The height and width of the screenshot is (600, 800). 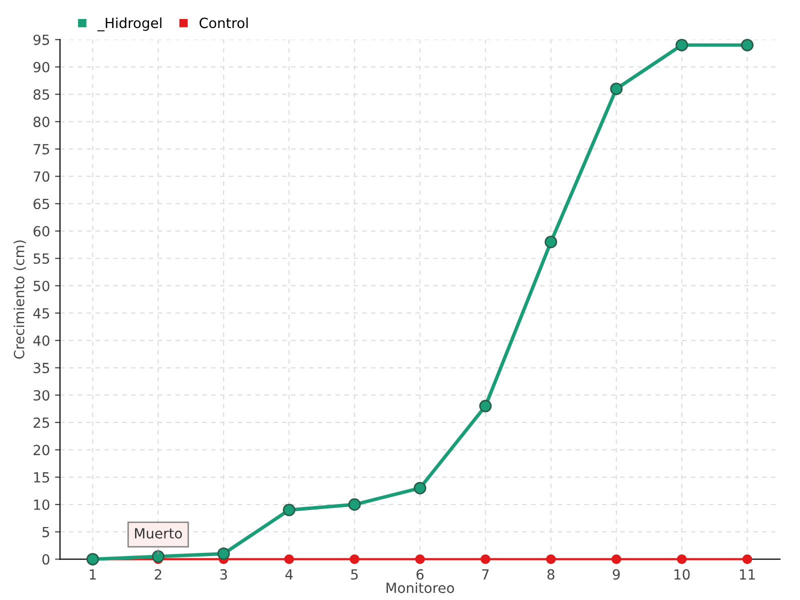 I want to click on y-tick-label: 70, so click(x=42, y=176).